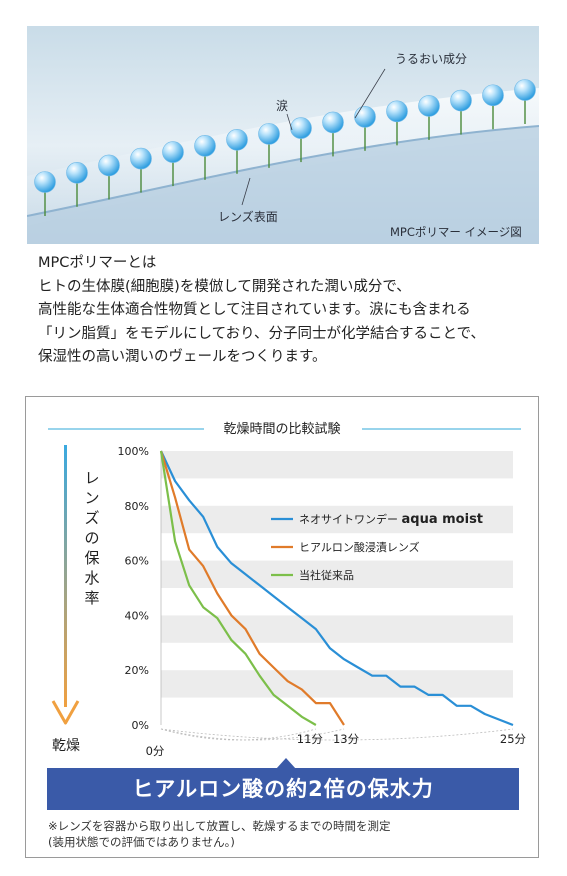 Image resolution: width=567 pixels, height=876 pixels. Describe the element at coordinates (283, 789) in the screenshot. I see `result-banner: ヒアルロン酸の約2倍の保水力` at that location.